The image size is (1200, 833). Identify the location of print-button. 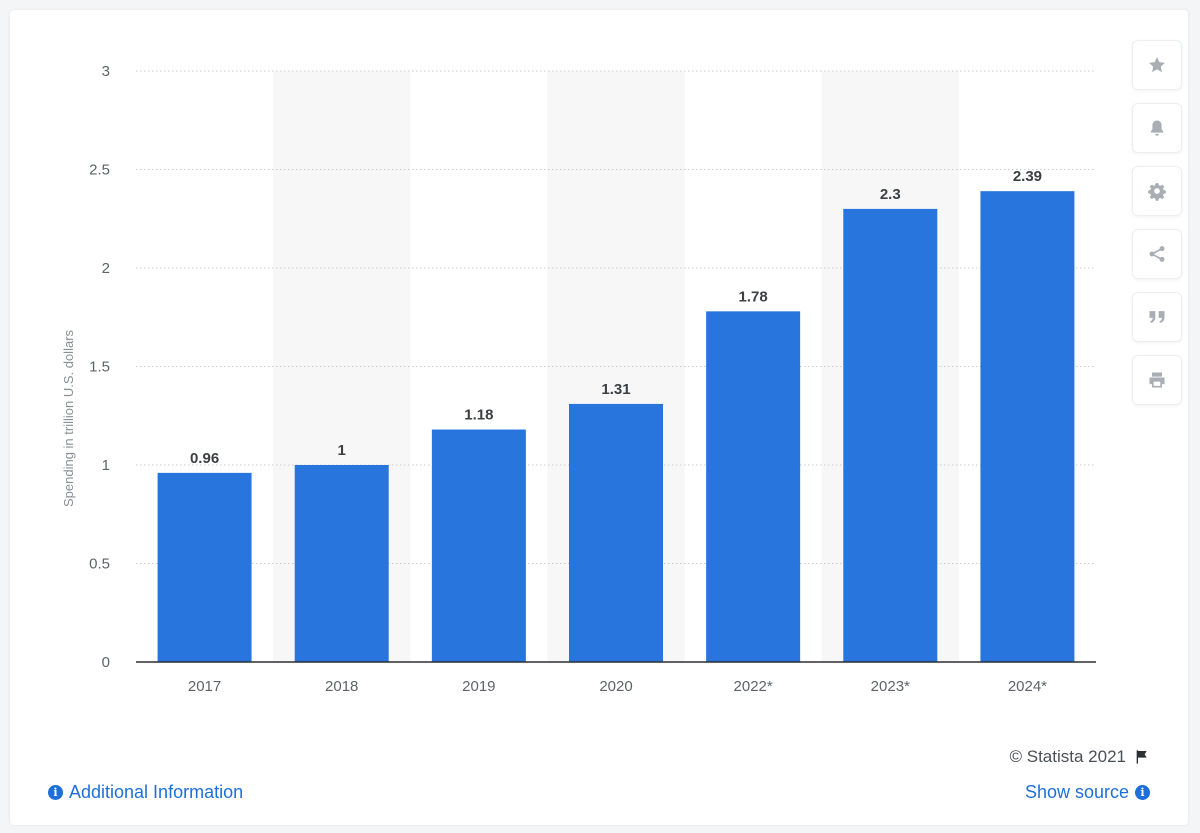
(1157, 380).